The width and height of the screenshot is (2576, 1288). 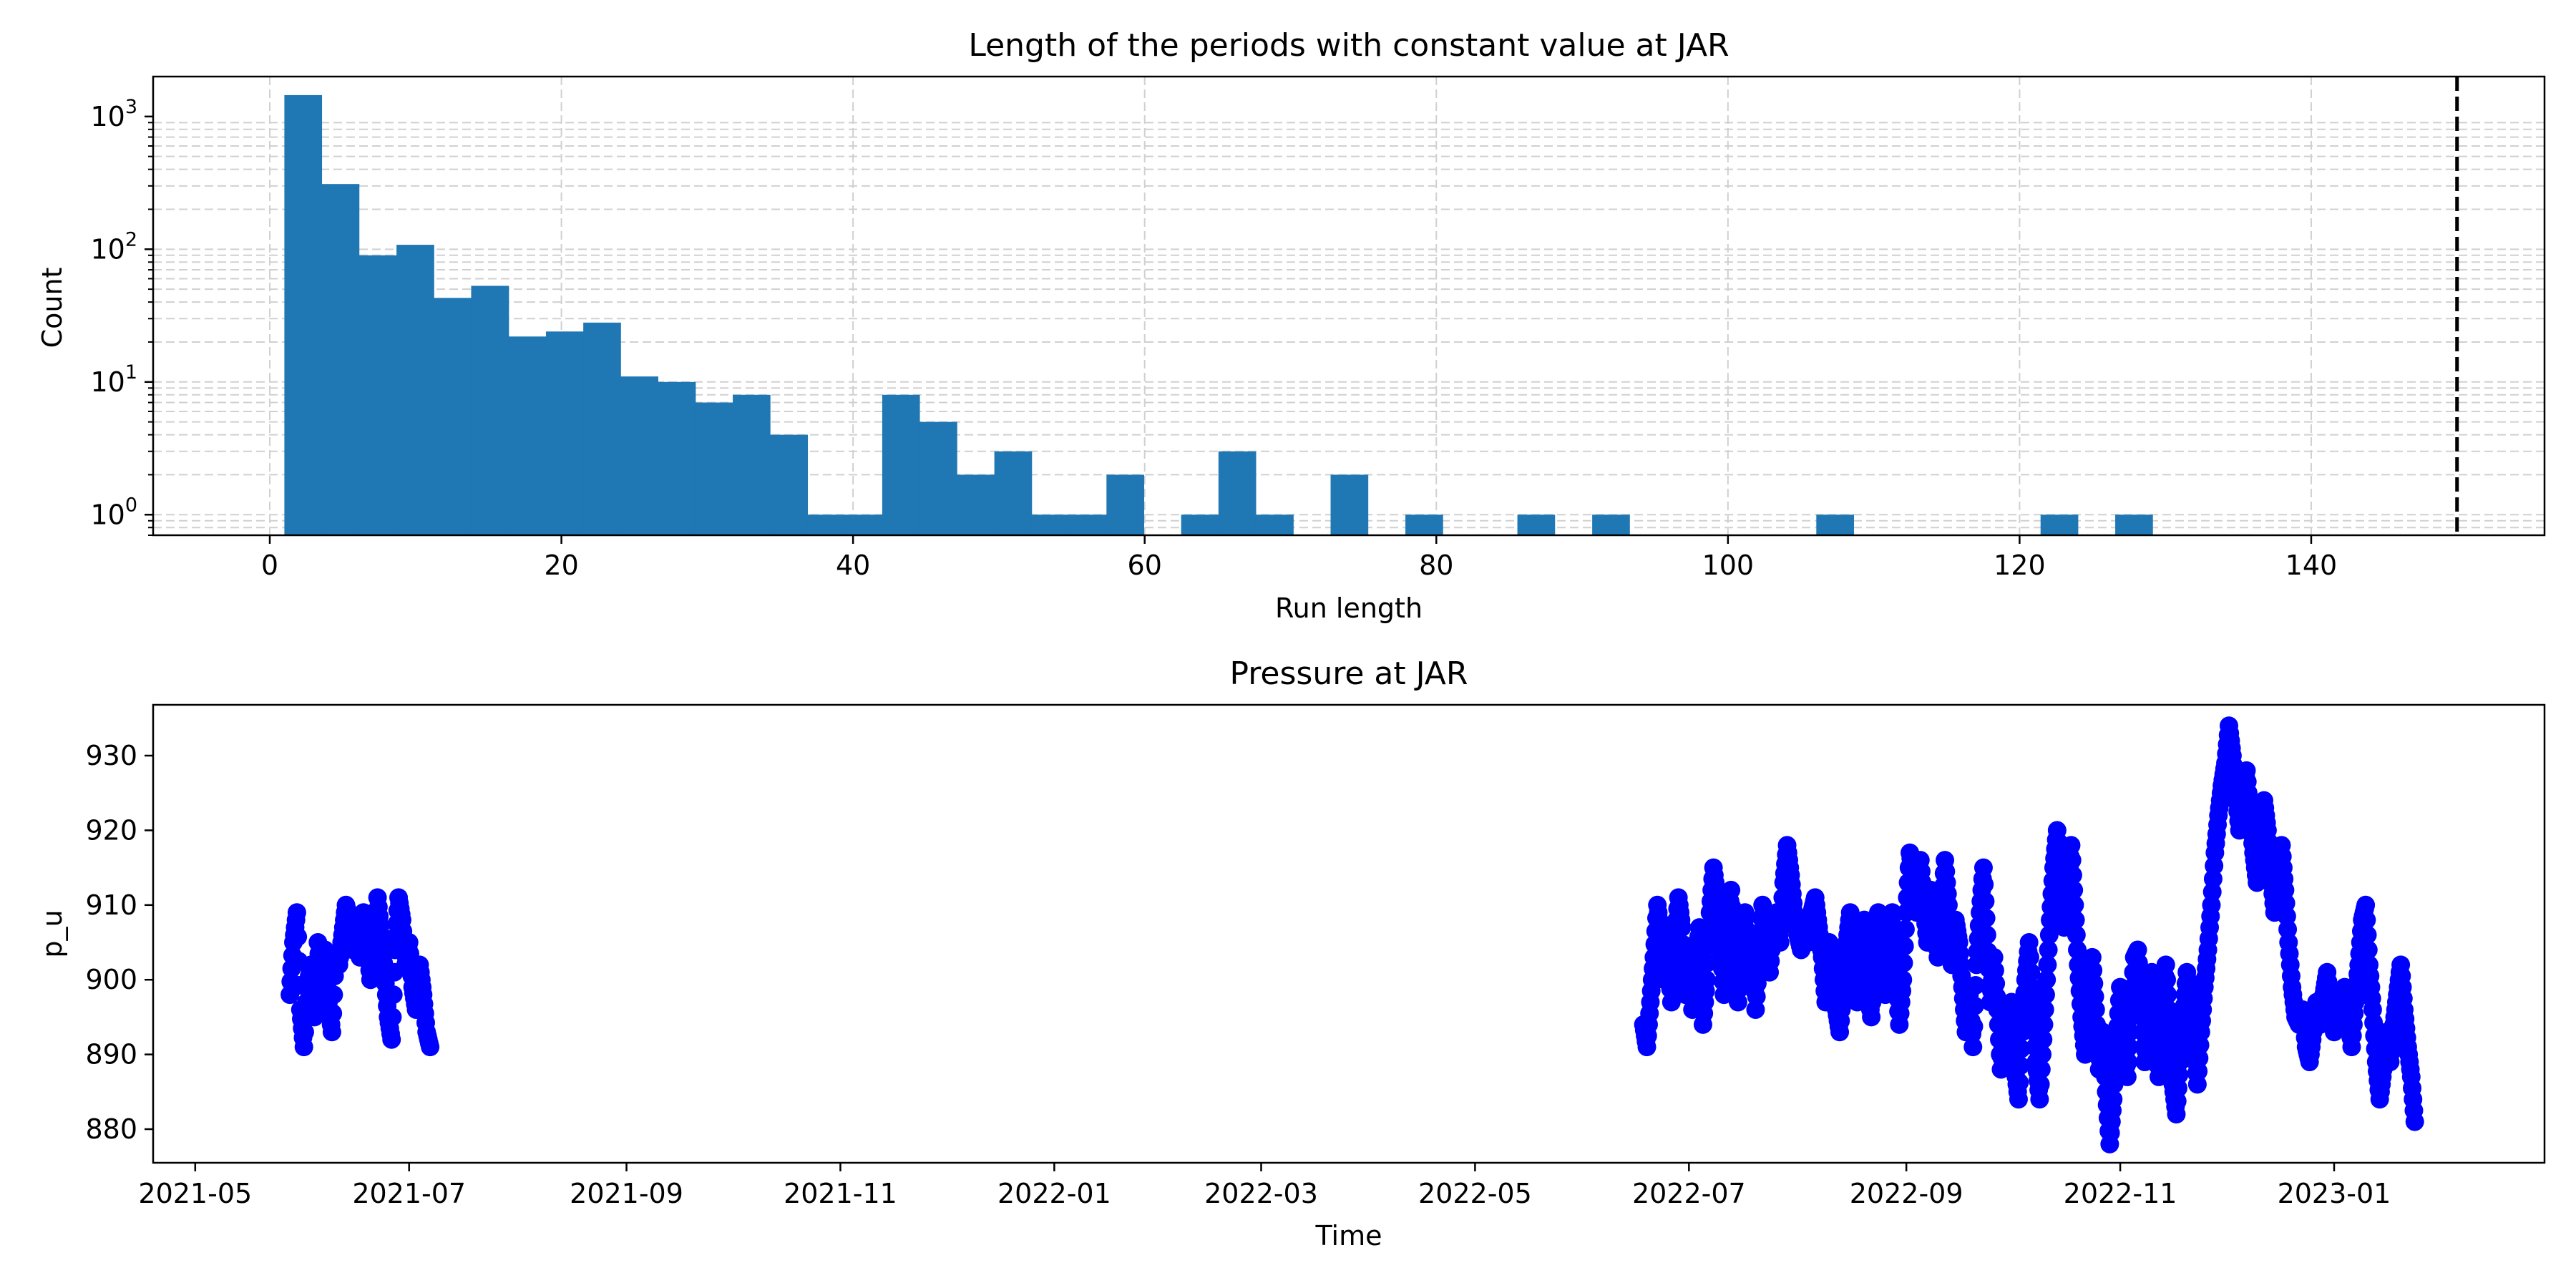 I want to click on x-tick-label: 2022-03, so click(x=1261, y=1193).